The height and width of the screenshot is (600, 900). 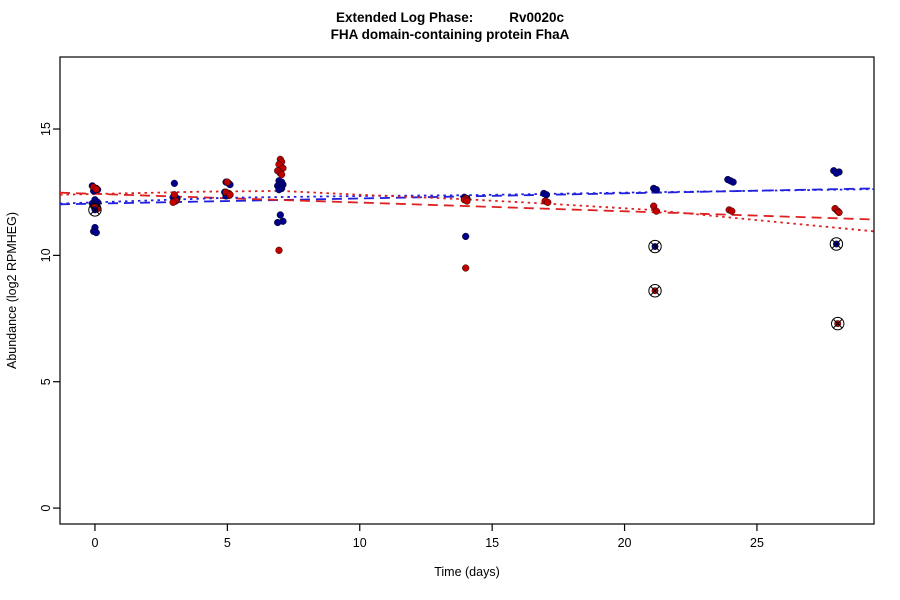 I want to click on trend-line-blue-dotted, so click(x=467, y=196).